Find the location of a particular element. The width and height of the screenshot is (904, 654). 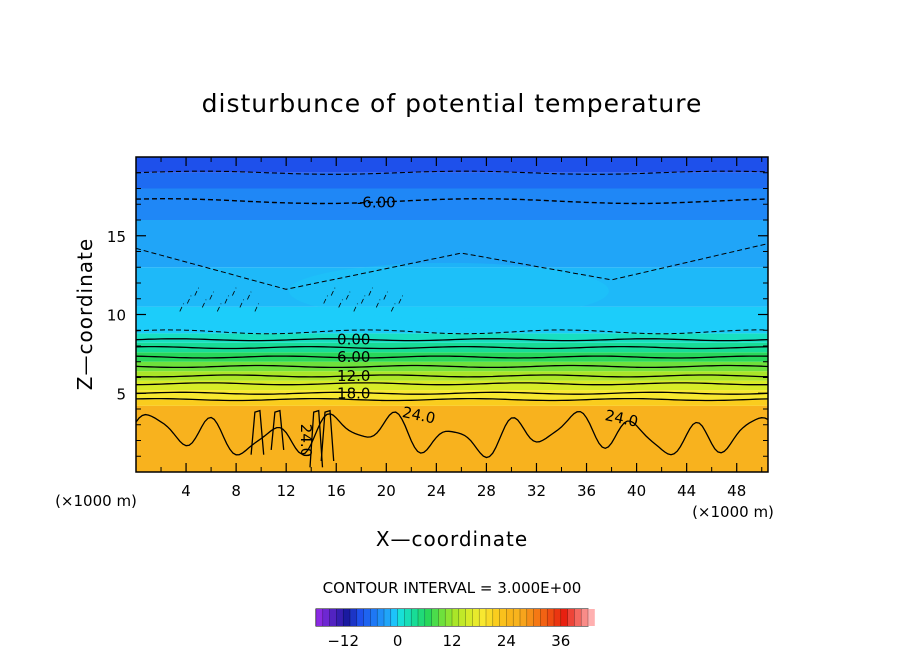

contour-label: 18.0 is located at coordinates (353, 393).